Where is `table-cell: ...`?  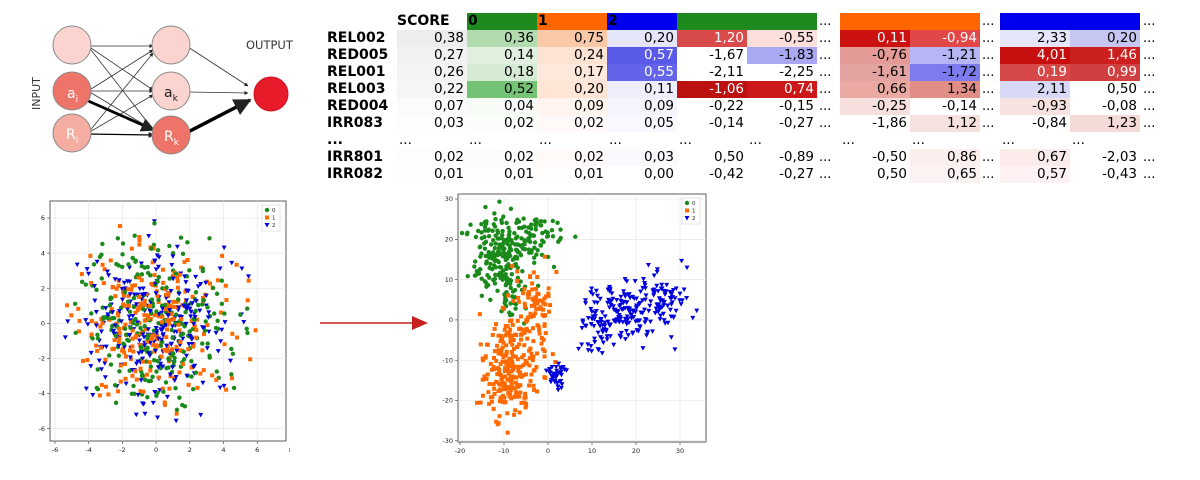
table-cell: ... is located at coordinates (502, 140).